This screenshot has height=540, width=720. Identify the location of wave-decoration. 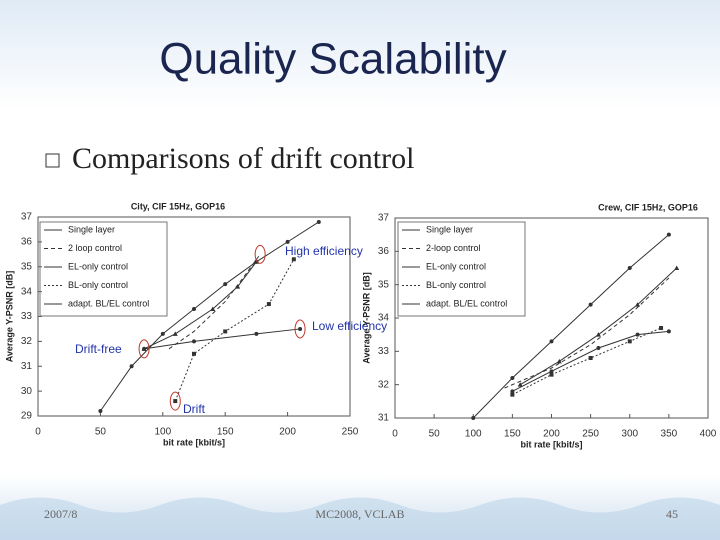
(360, 518).